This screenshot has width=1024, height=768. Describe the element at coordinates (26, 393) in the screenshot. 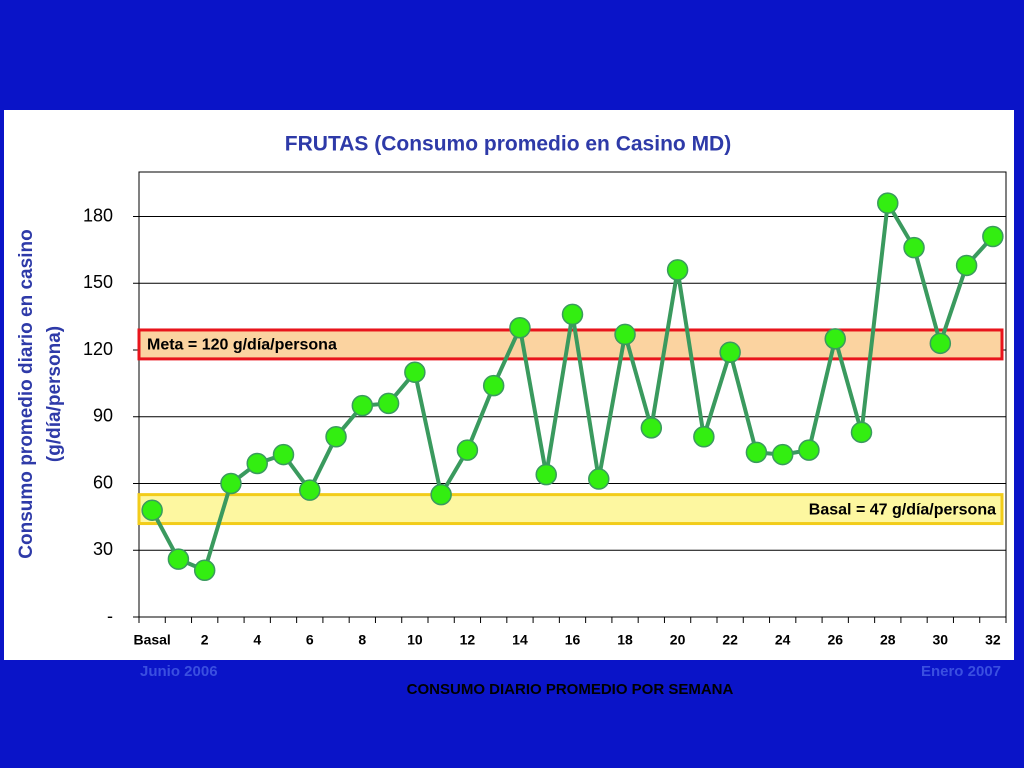

I see `y-axis-title: Consumo promedio diario en casino` at that location.